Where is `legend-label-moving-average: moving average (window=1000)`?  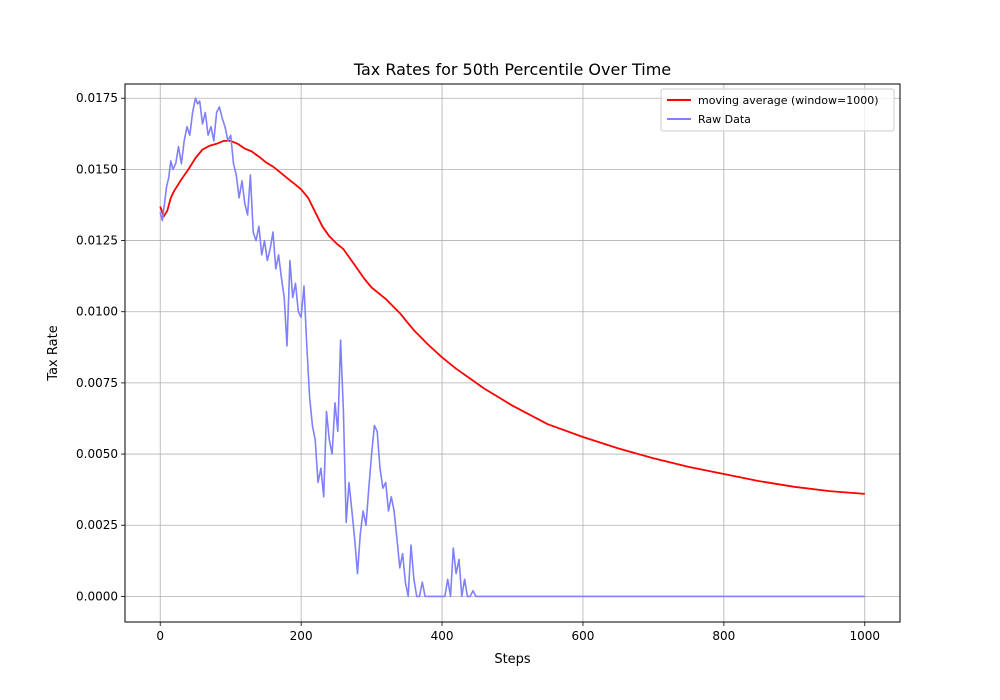
legend-label-moving-average: moving average (window=1000) is located at coordinates (788, 100).